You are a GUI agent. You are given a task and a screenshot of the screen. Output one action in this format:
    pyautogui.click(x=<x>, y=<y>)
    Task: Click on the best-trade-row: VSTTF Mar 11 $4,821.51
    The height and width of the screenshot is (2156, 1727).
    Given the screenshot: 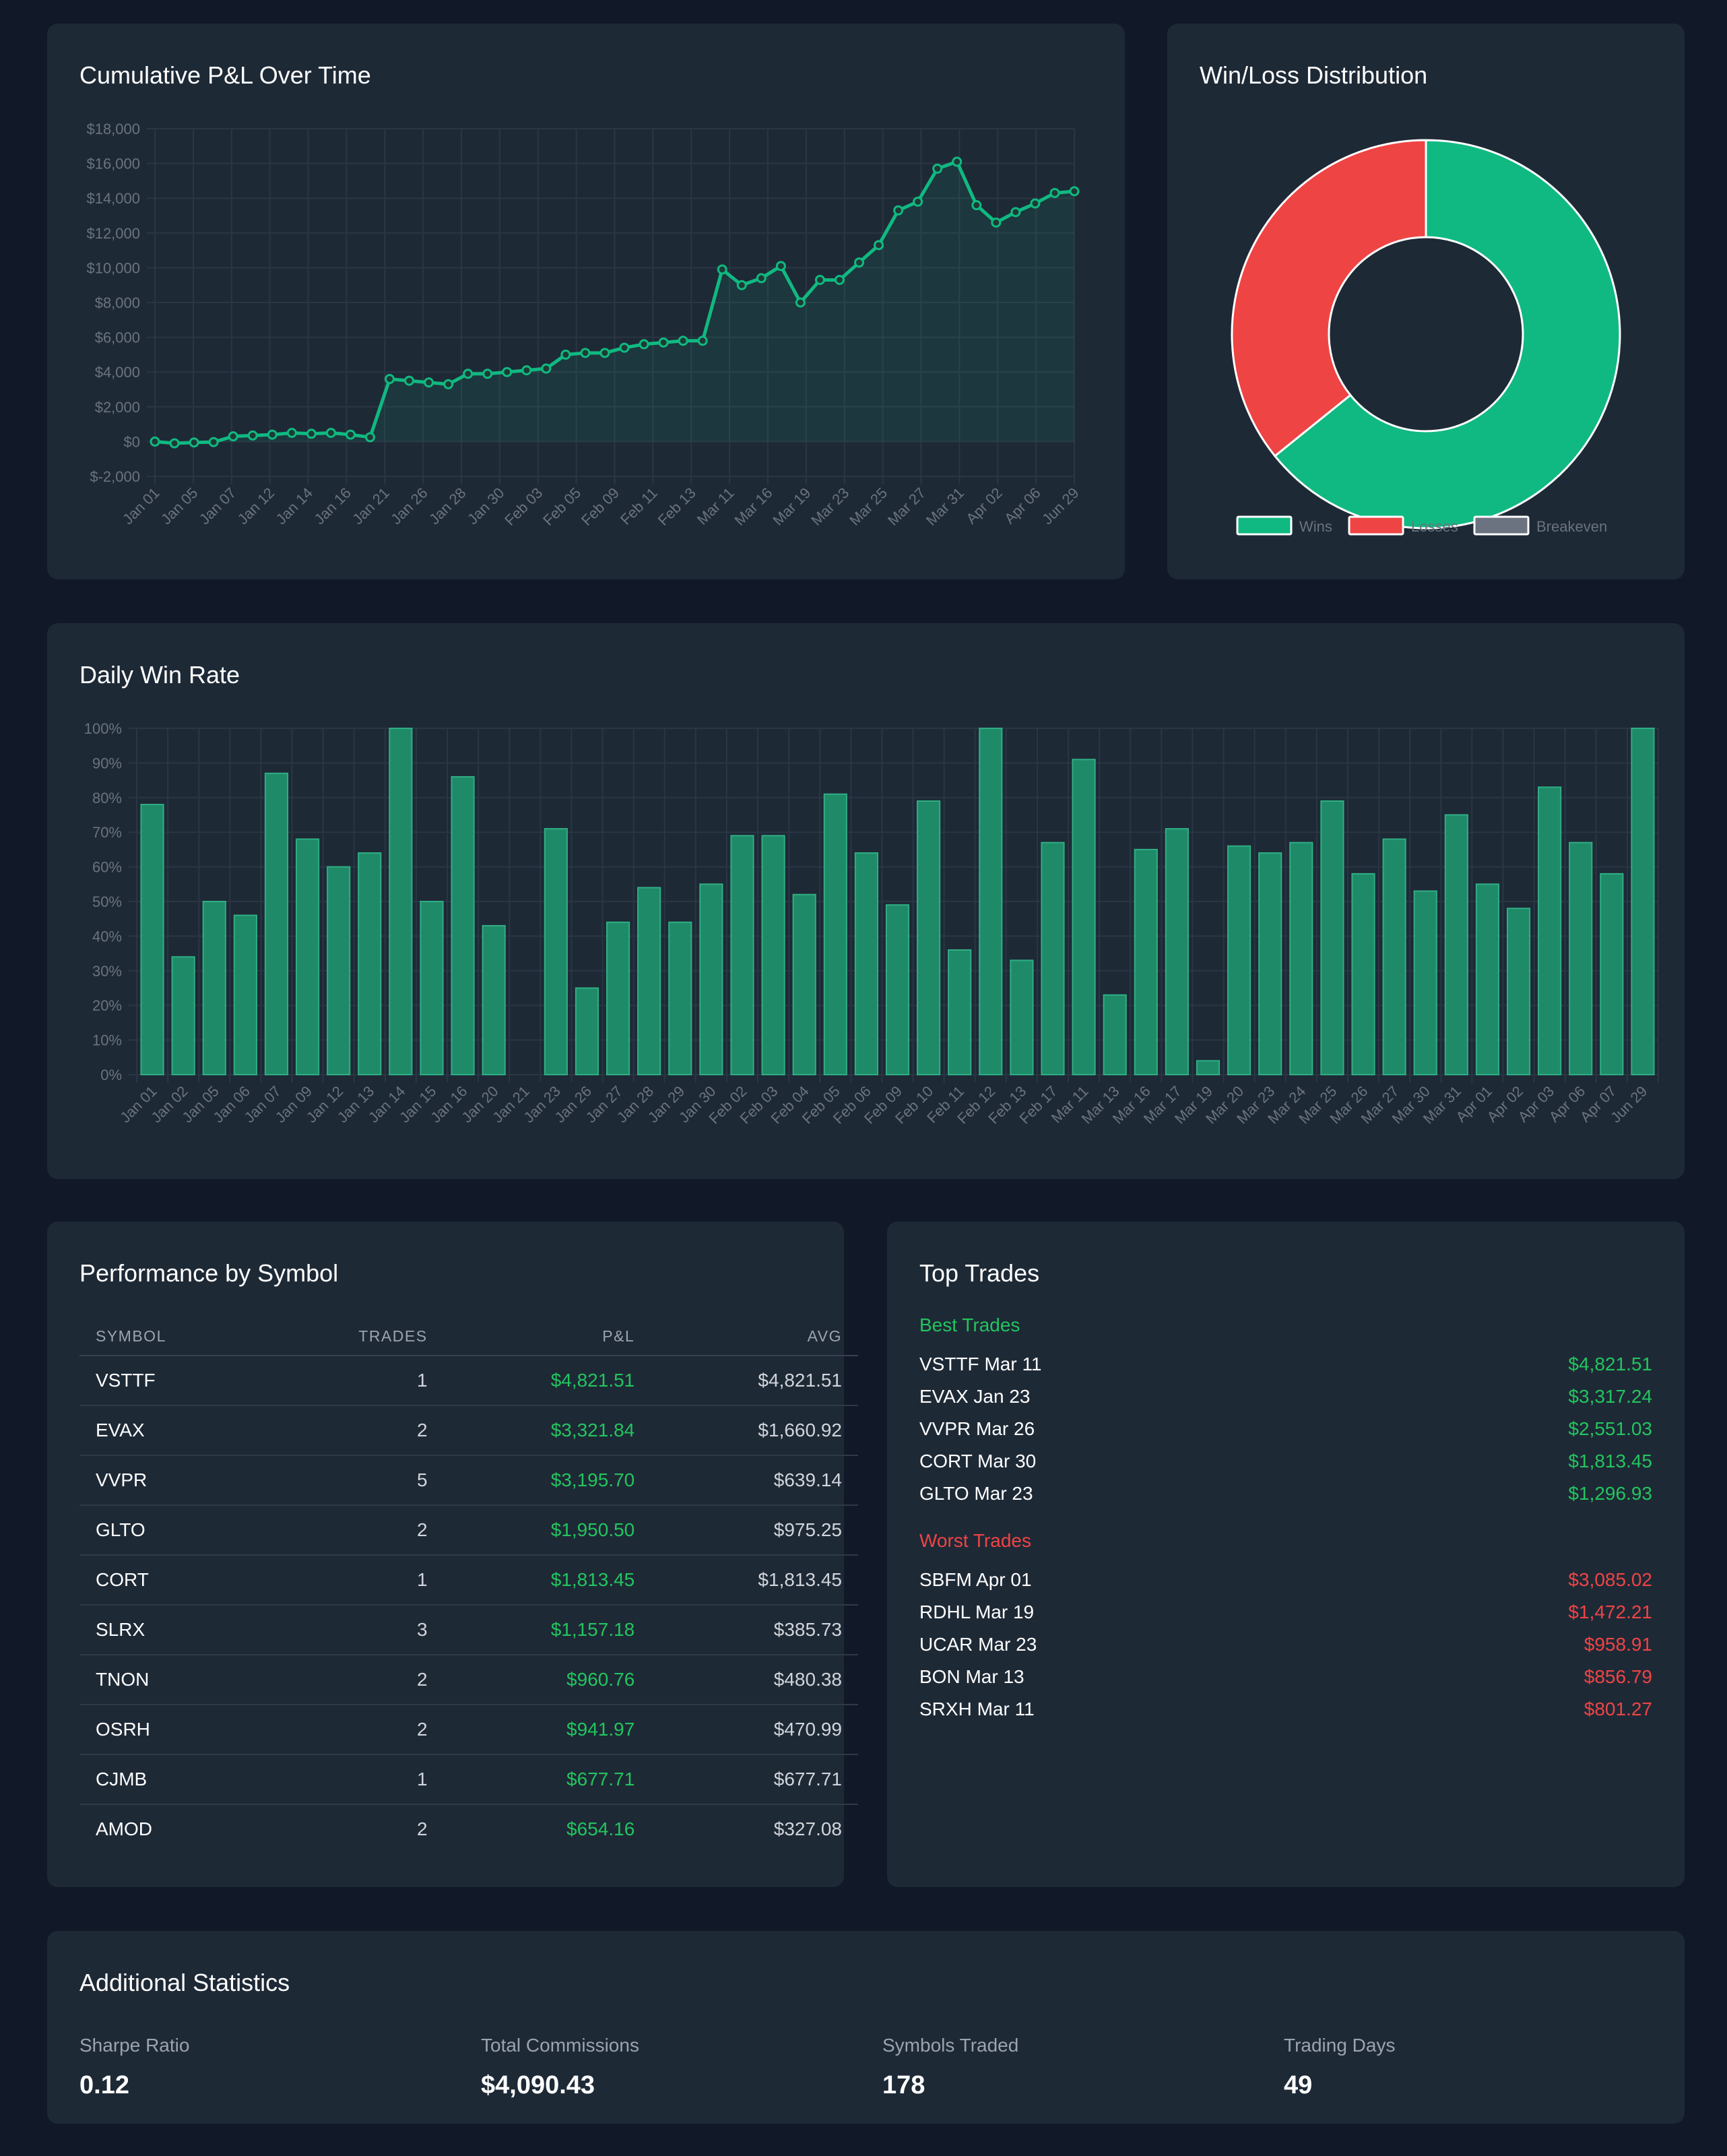 What is the action you would take?
    pyautogui.click(x=1286, y=1364)
    